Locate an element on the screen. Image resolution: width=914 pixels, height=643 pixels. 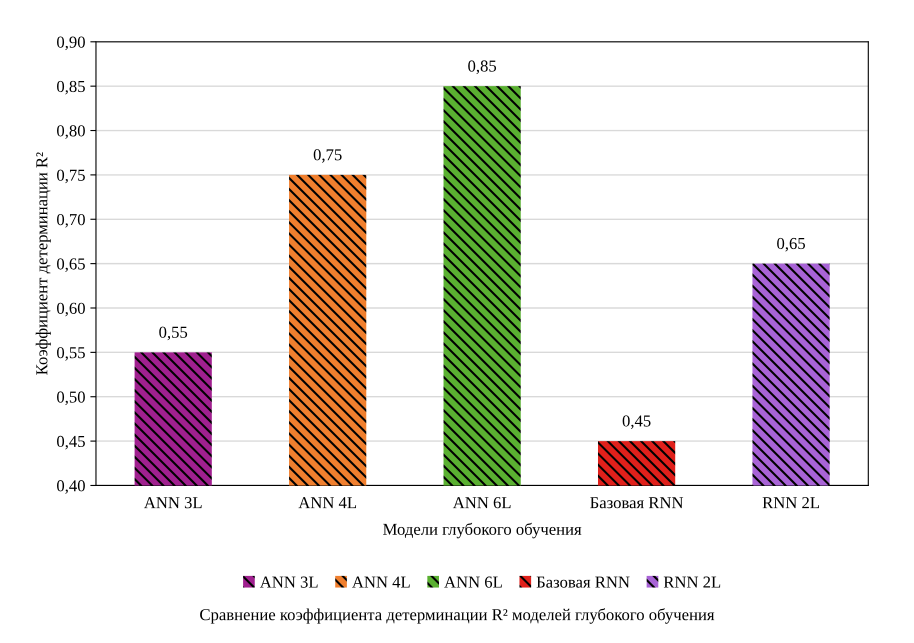
data-label: 0,45 is located at coordinates (636, 422).